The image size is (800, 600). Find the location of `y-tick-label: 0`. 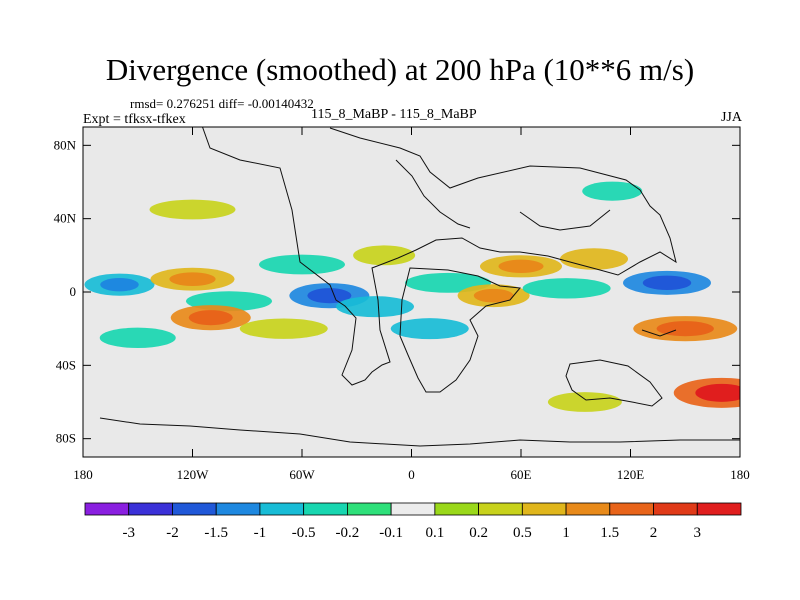

y-tick-label: 0 is located at coordinates (73, 291).